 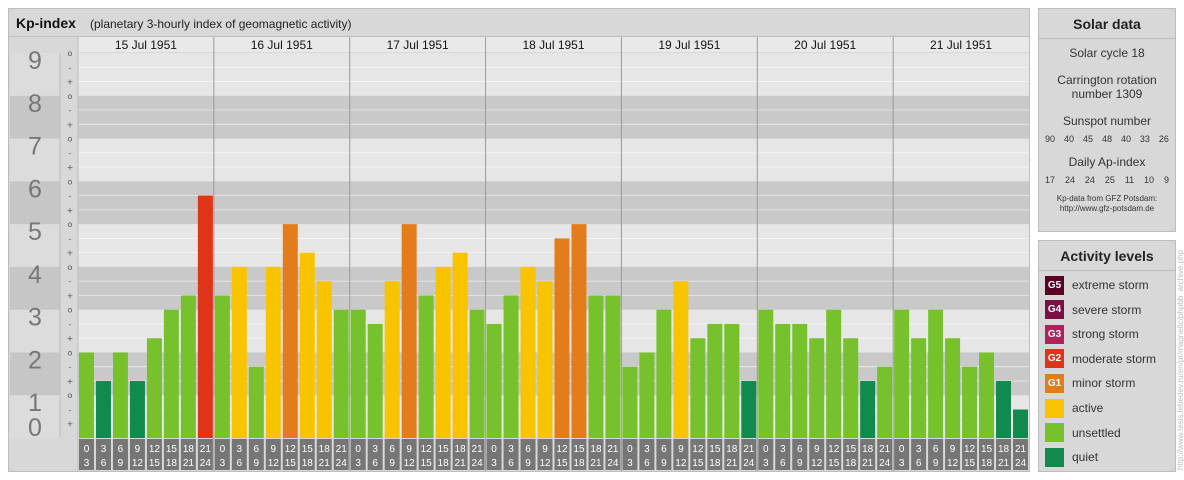 I want to click on day-label: 17 Jul 1951, so click(x=418, y=45).